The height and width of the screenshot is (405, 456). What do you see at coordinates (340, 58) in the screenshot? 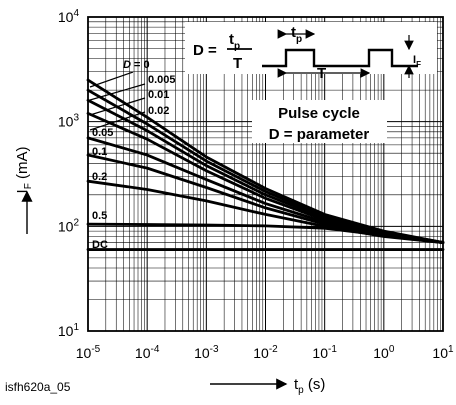
I see `pulse-waveform` at bounding box center [340, 58].